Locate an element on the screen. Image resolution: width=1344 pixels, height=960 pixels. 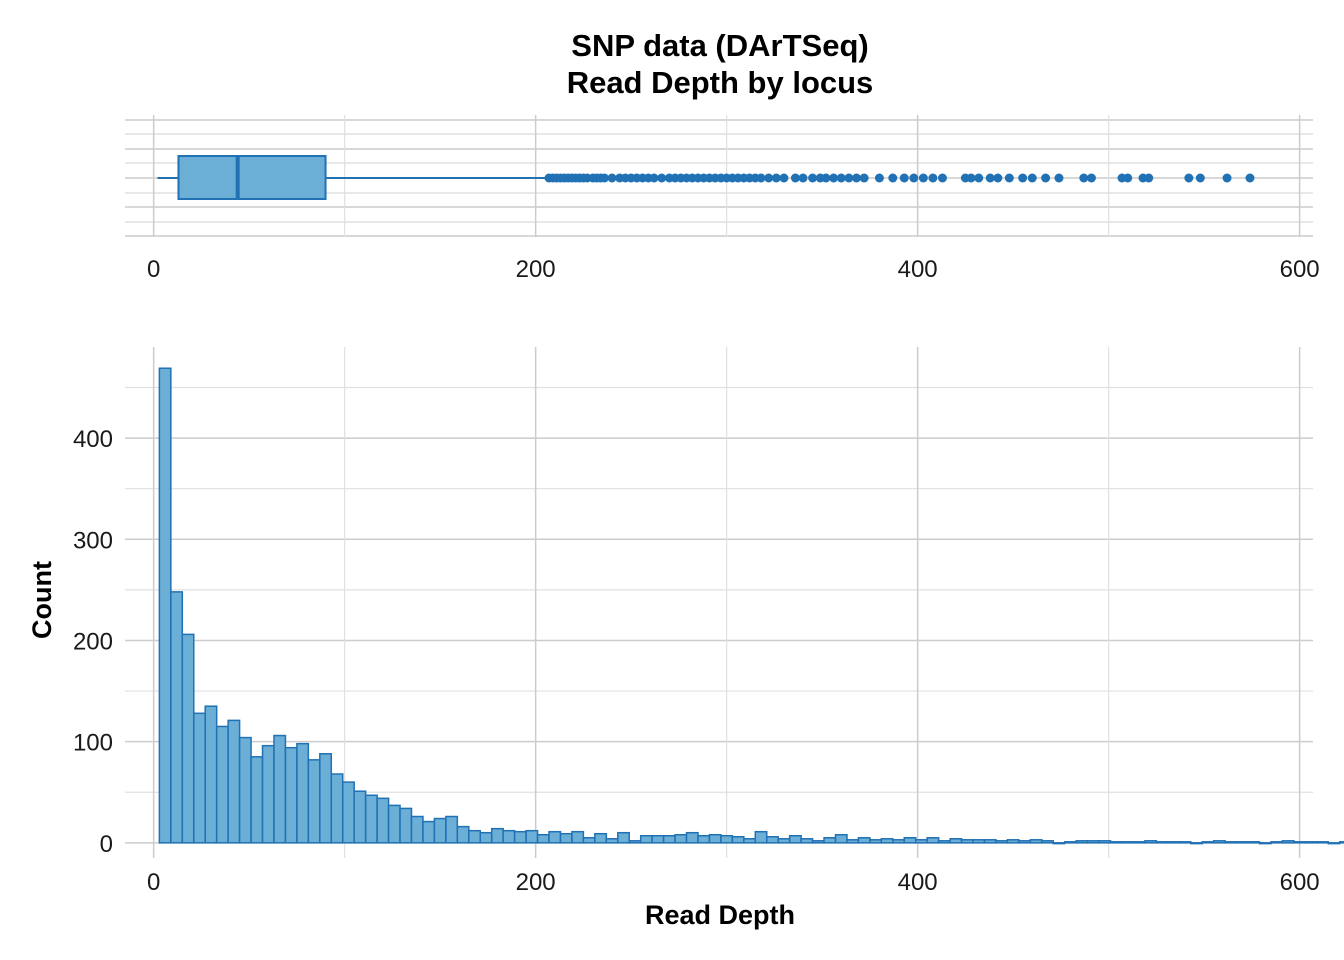
histogram-y-tick-label: 100 is located at coordinates (93, 743).